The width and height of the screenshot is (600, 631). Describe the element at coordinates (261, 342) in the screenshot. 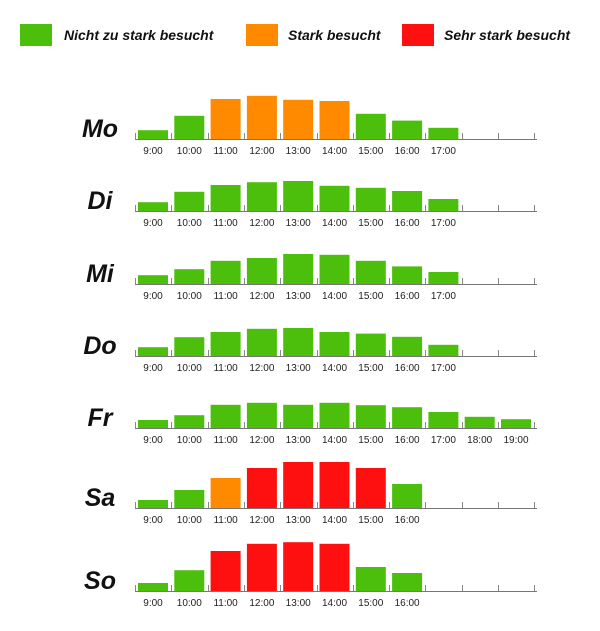

I see `bar-do-12:00` at that location.